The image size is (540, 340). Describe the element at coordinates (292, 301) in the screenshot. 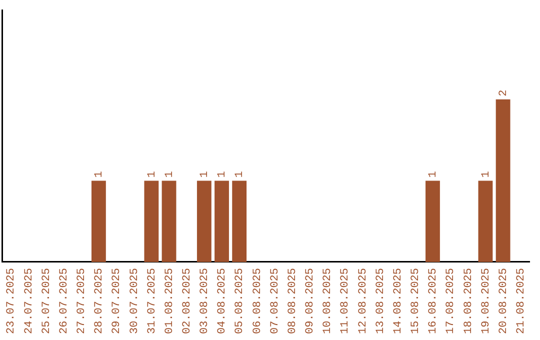

I see `x-tick-label: 08.08.2025` at that location.